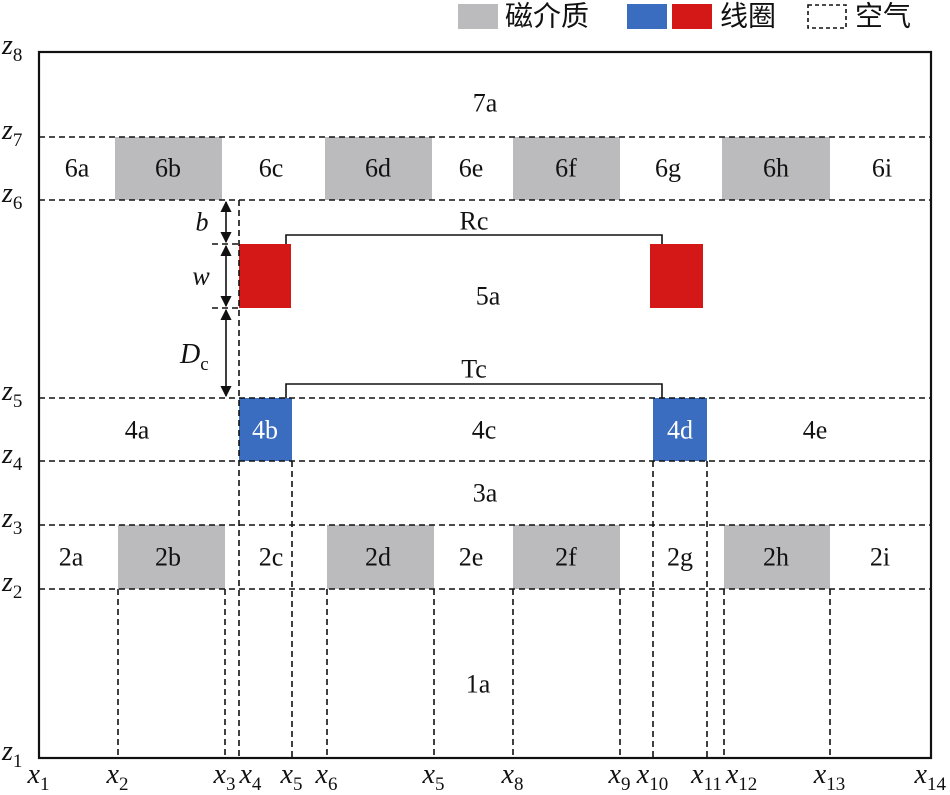 This screenshot has height=795, width=950. Describe the element at coordinates (249, 777) in the screenshot. I see `x-label-4: x4` at that location.